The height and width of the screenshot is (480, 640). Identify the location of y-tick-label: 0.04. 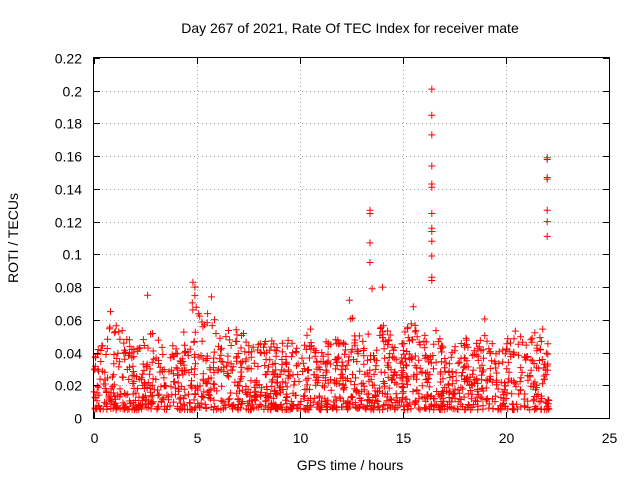
(68, 354).